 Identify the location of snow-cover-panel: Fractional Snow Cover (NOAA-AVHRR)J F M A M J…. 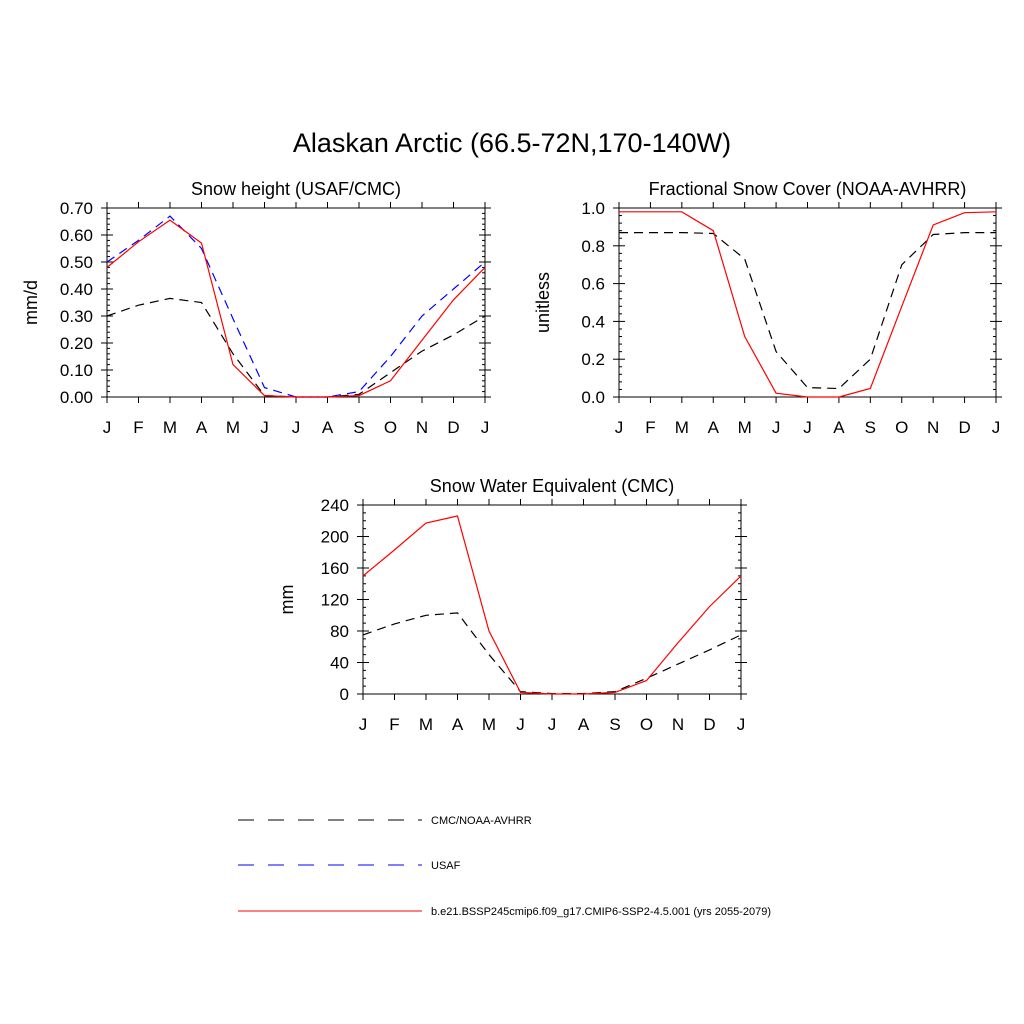
(767, 308).